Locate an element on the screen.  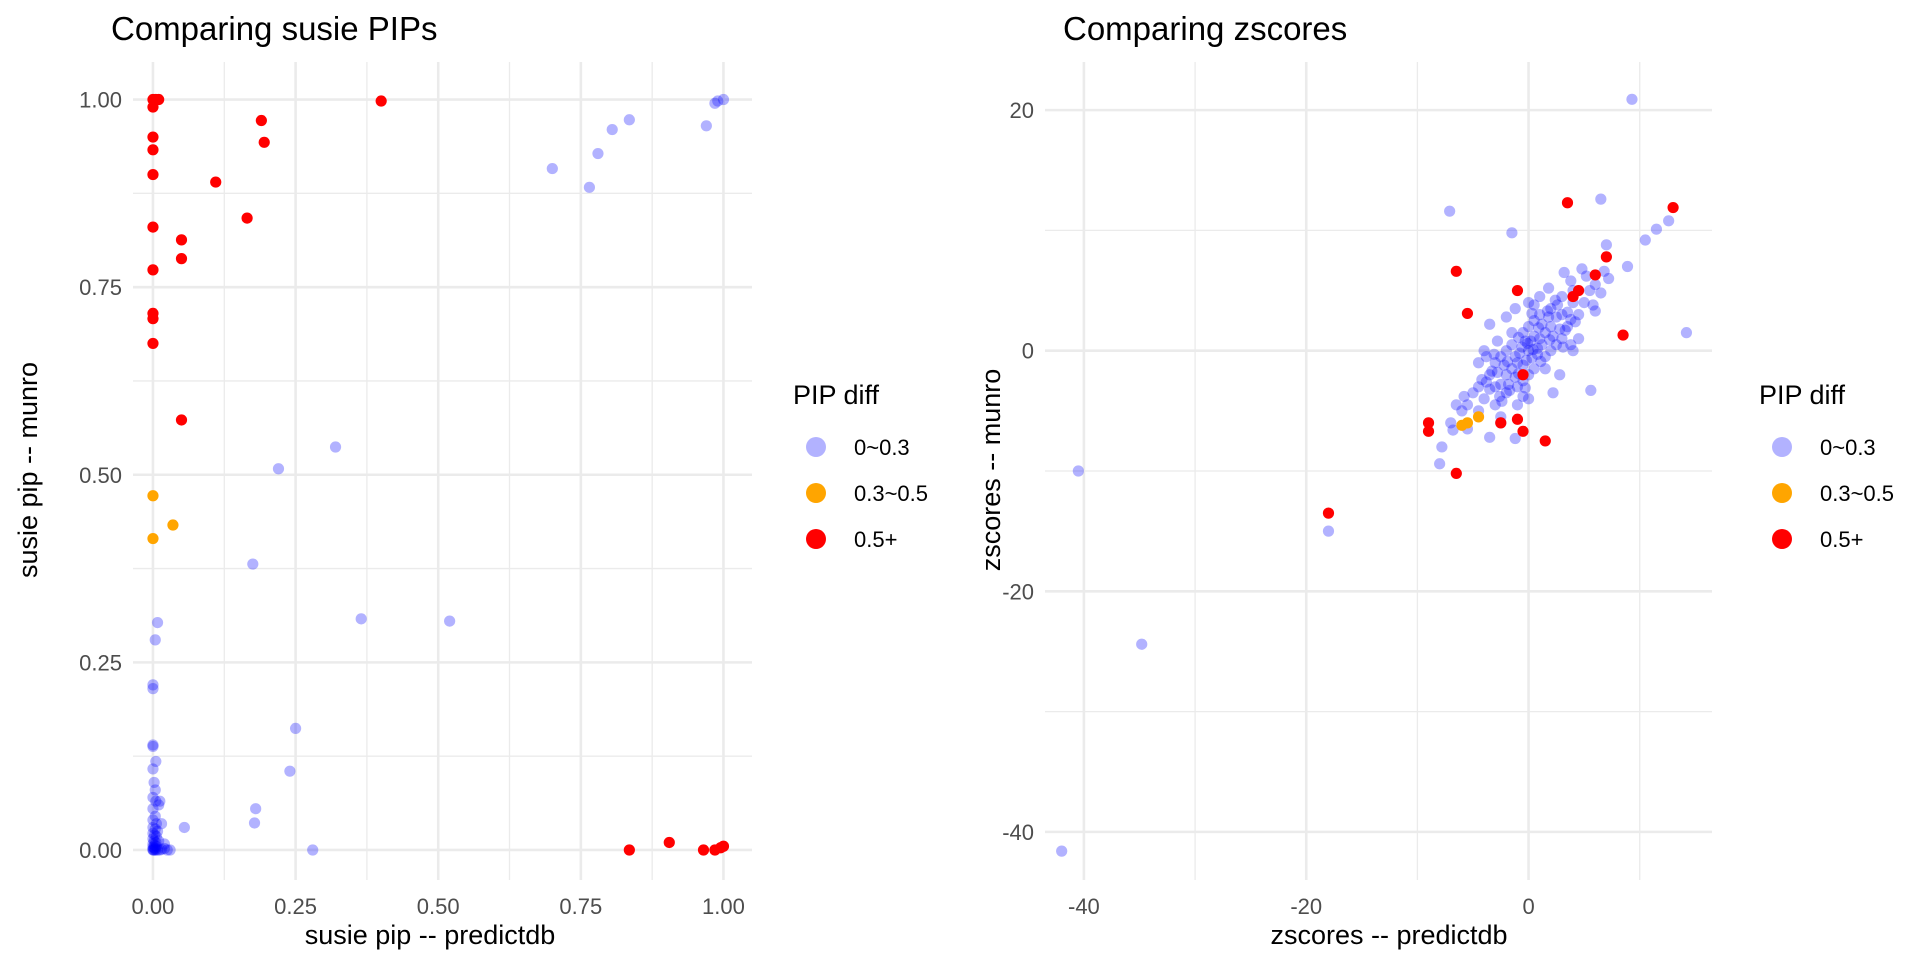
legend-key-0-0.3 is located at coordinates (816, 447).